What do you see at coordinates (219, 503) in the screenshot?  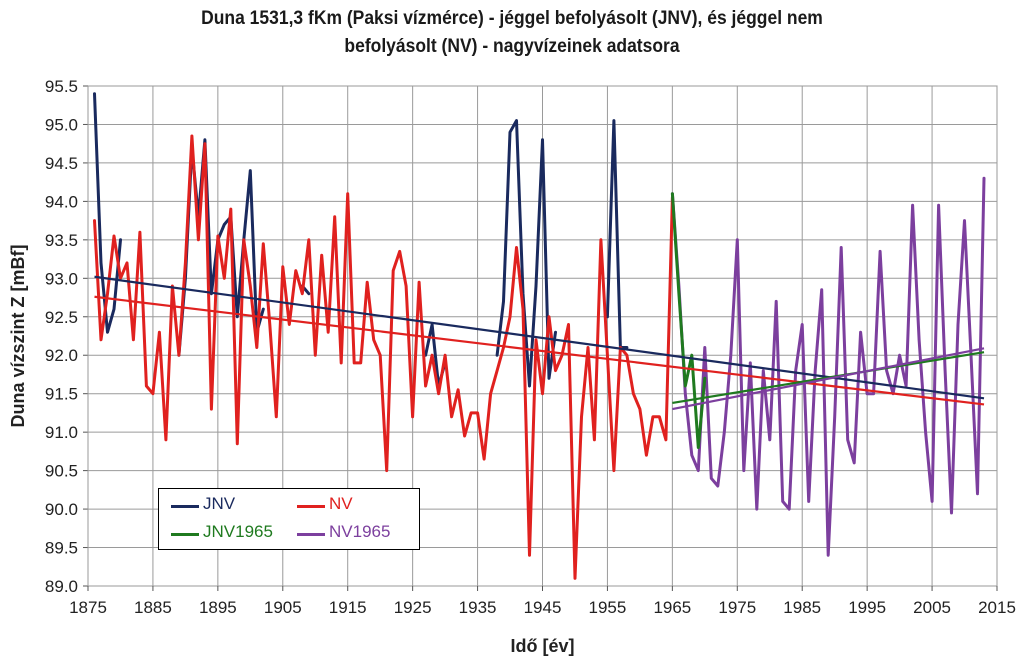 I see `legend-label-jnv: JNV` at bounding box center [219, 503].